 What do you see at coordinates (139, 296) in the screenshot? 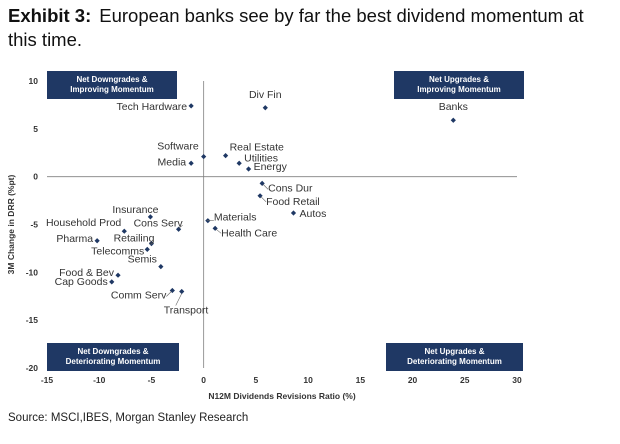
I see `point-label: Comm Serv` at bounding box center [139, 296].